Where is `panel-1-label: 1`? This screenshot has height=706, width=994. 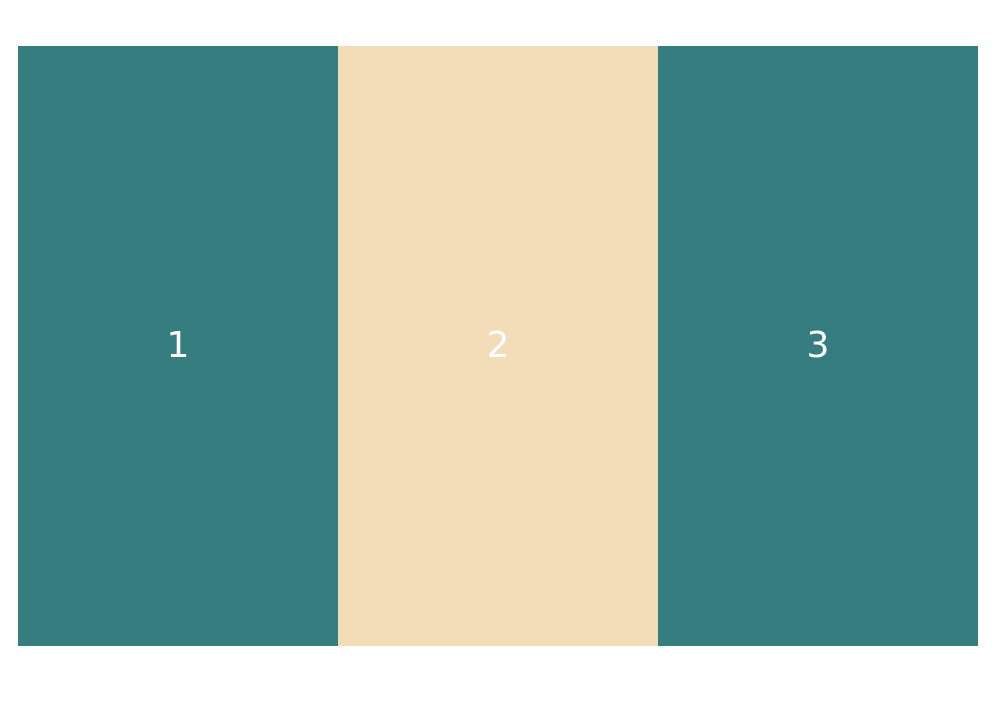 panel-1-label: 1 is located at coordinates (178, 345).